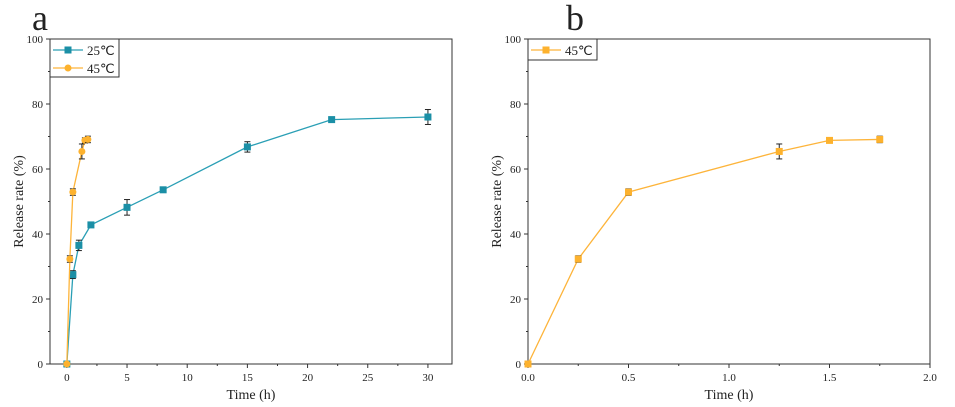 This screenshot has height=407, width=955. I want to click on x-tick-label: 0.5, so click(629, 378).